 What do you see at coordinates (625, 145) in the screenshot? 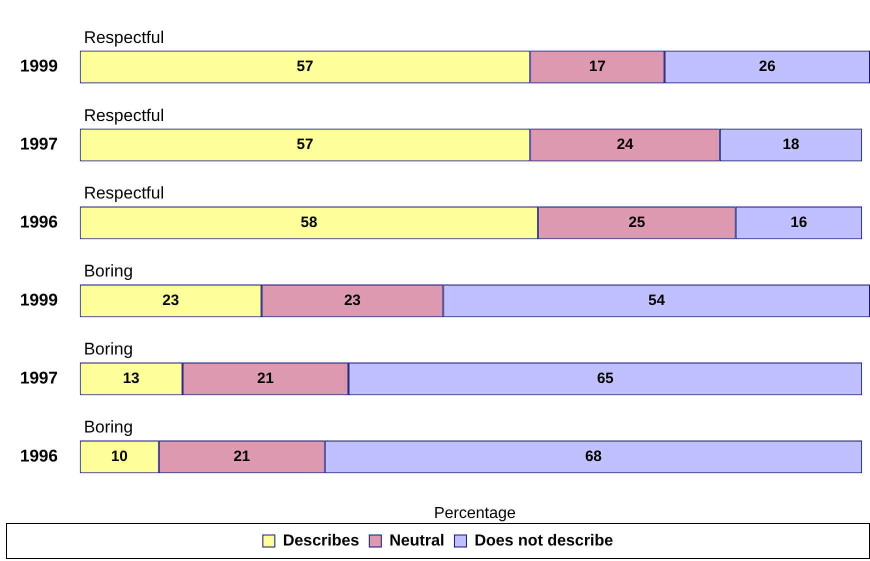
I see `data-label: 24` at bounding box center [625, 145].